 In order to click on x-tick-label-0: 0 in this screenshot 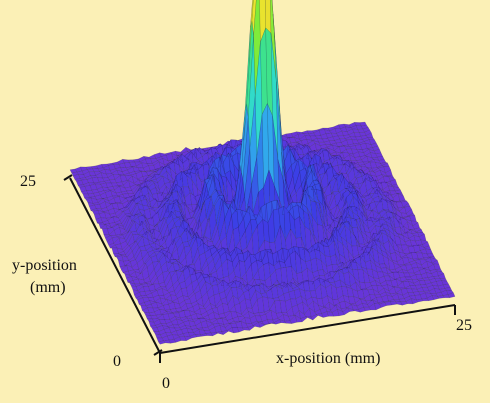, I will do `click(166, 383)`.